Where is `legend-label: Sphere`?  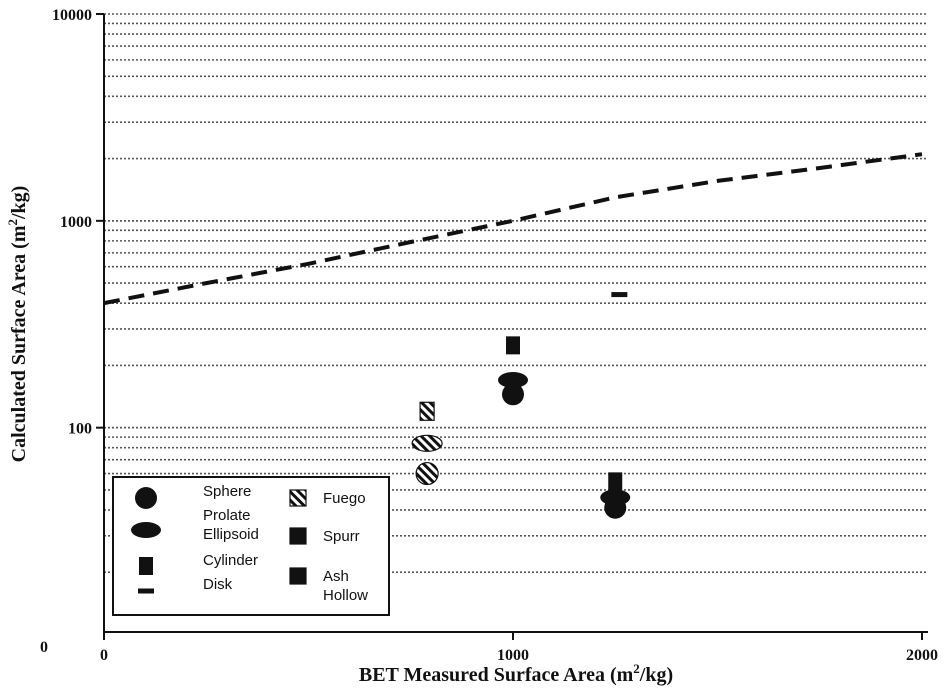
legend-label: Sphere is located at coordinates (227, 491).